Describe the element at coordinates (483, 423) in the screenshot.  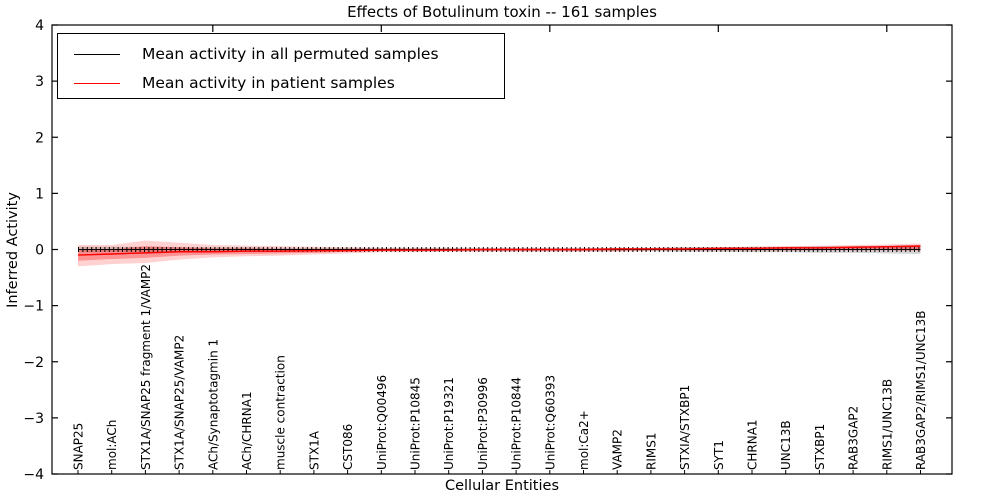
I see `x-category-label: UniProt:P30996` at that location.